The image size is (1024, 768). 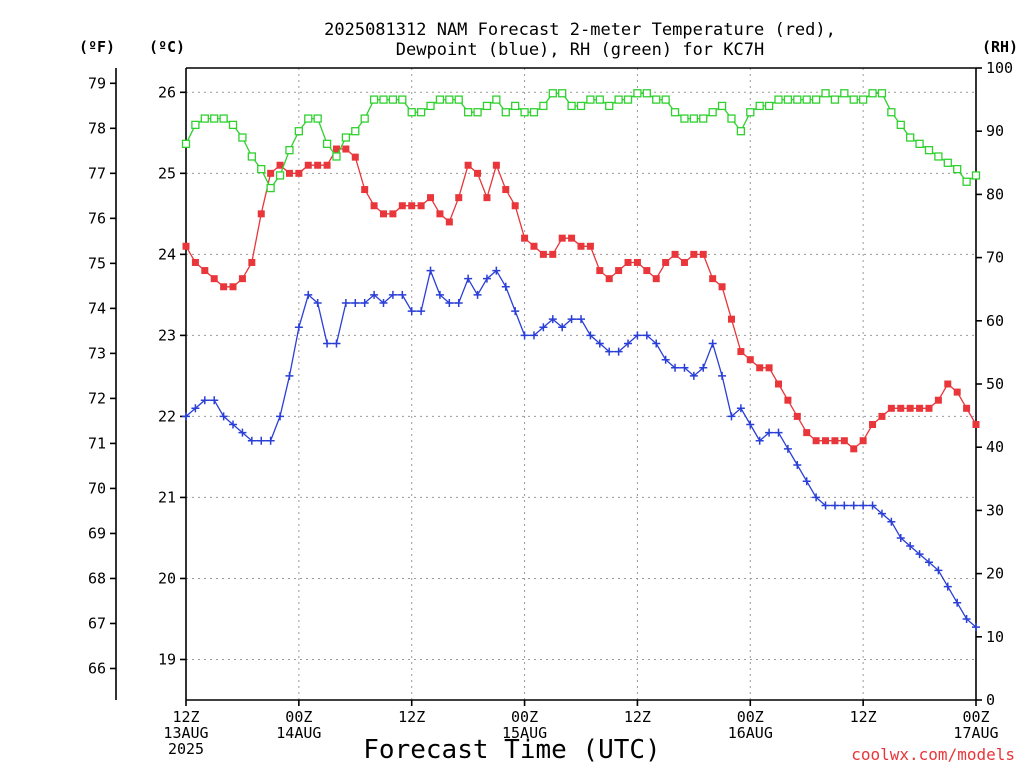 What do you see at coordinates (97, 218) in the screenshot?
I see `fahrenheit-tick-label: 76` at bounding box center [97, 218].